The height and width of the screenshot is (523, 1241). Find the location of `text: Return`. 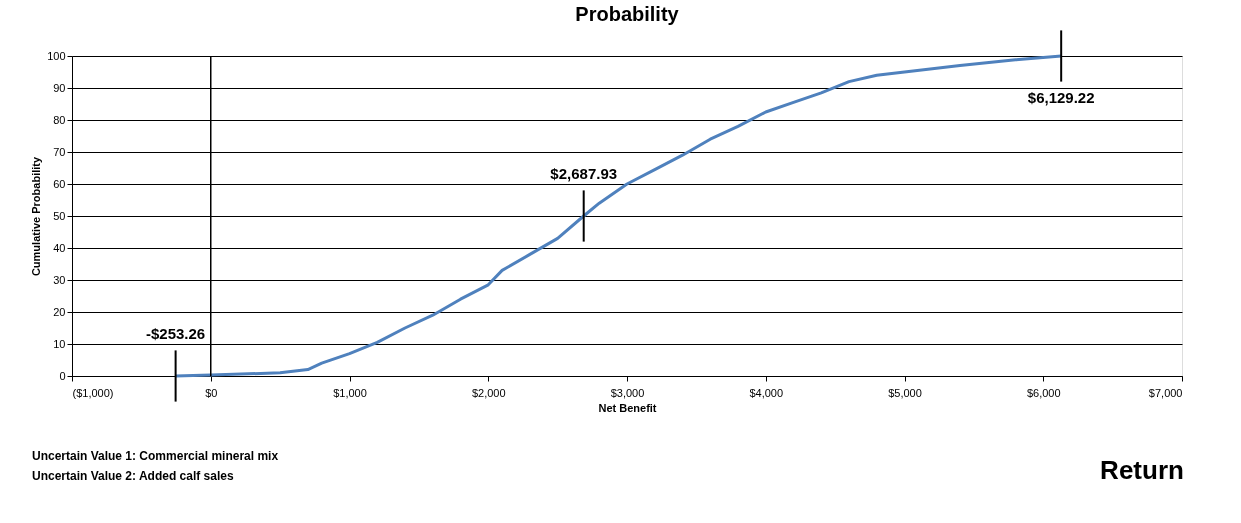

text: Return is located at coordinates (1142, 470).